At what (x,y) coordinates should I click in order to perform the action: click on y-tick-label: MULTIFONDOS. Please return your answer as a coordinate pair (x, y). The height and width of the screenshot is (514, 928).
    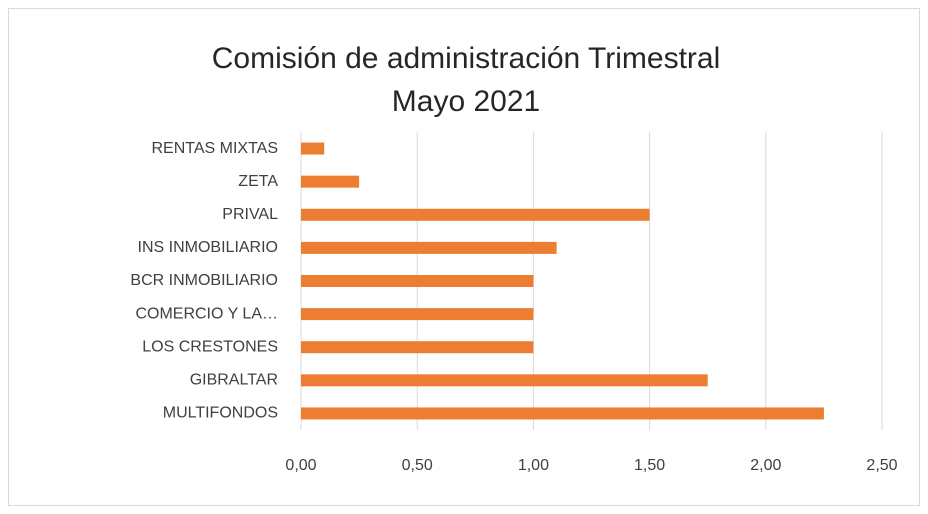
    Looking at the image, I should click on (220, 413).